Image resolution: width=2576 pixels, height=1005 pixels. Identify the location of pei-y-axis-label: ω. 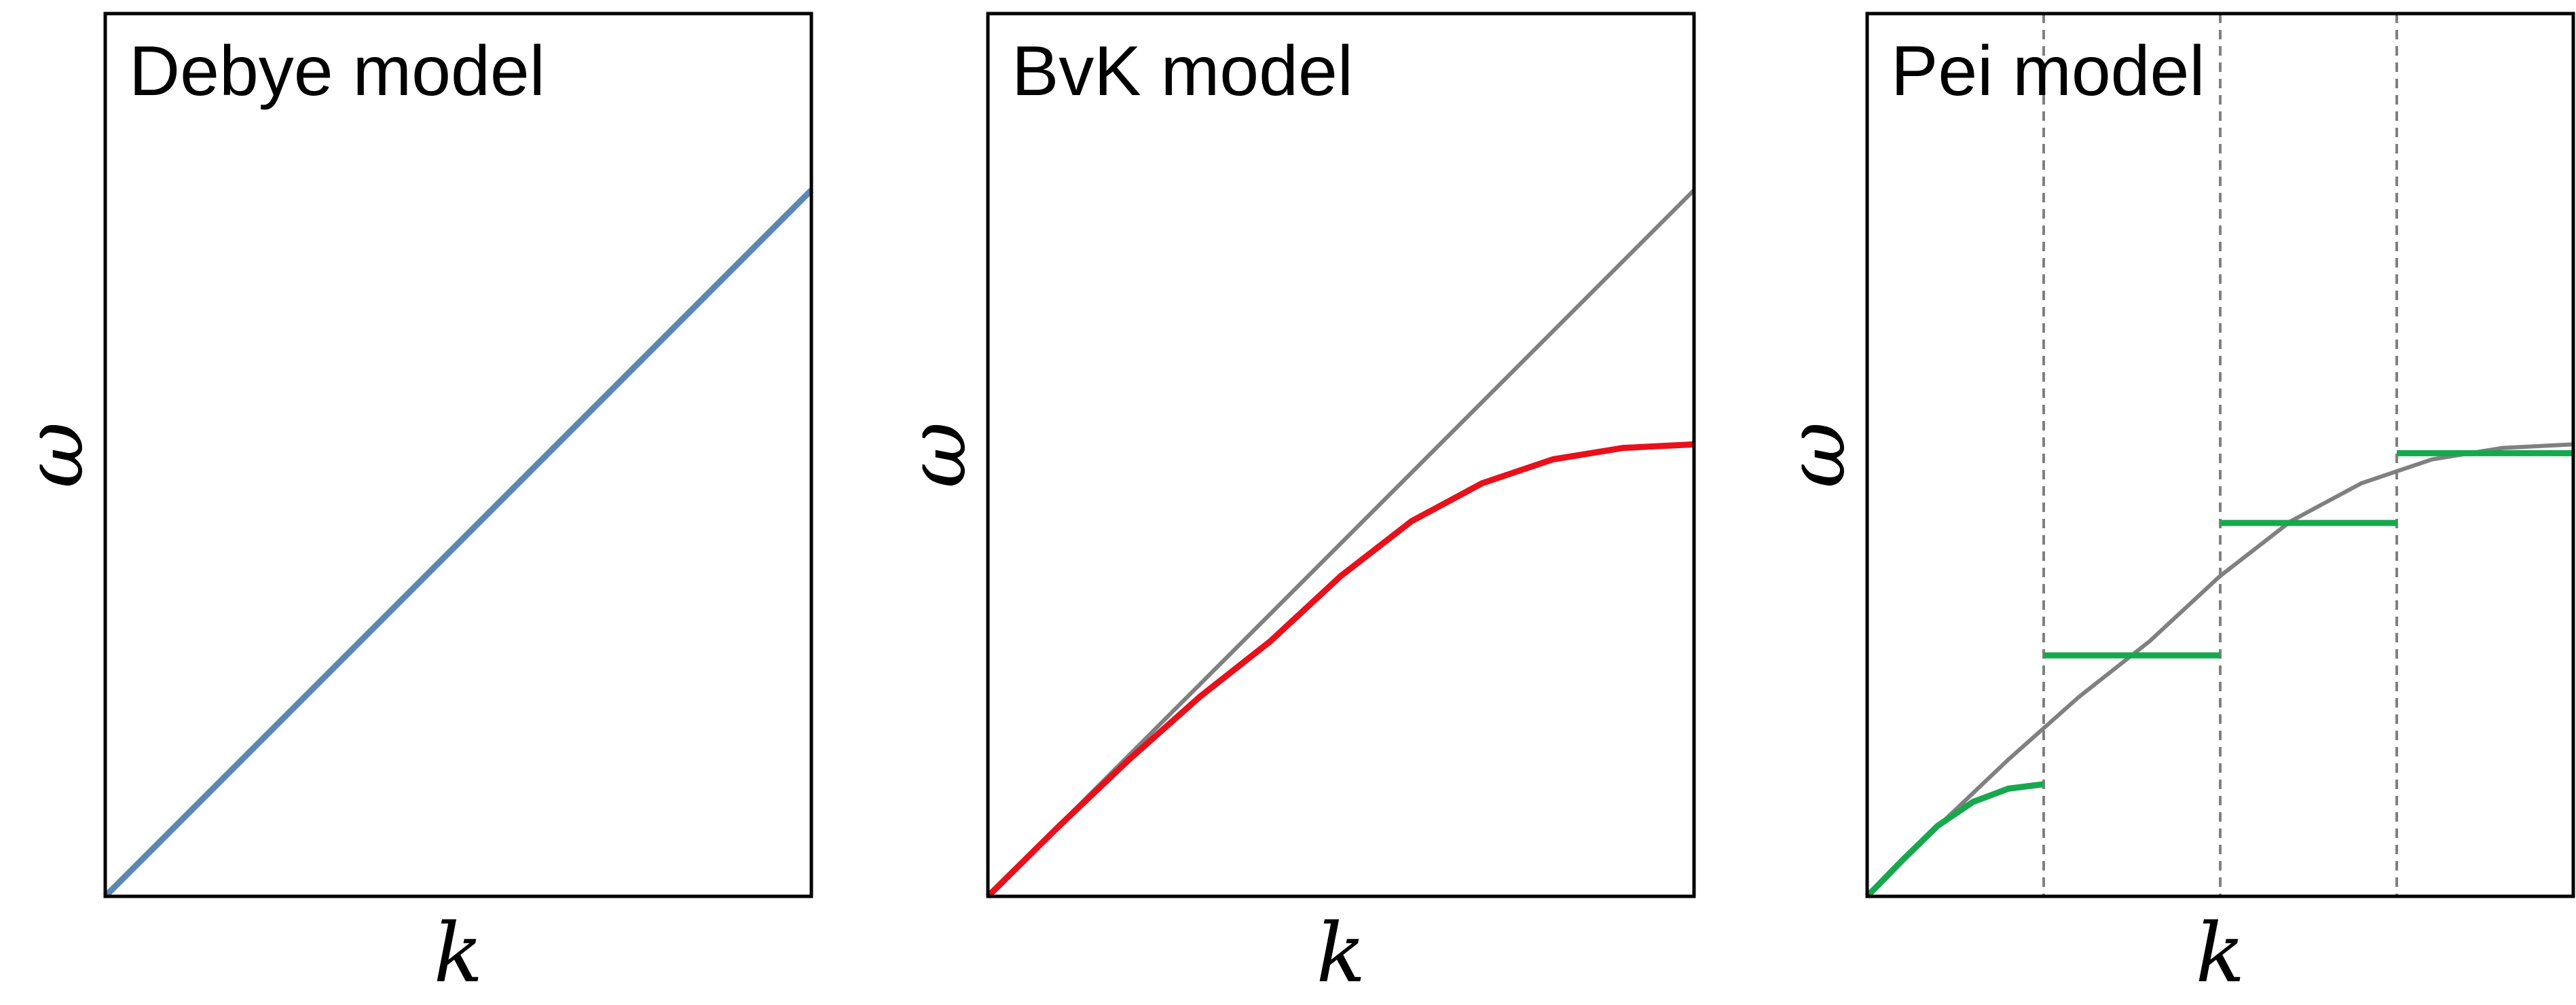
(1816, 455).